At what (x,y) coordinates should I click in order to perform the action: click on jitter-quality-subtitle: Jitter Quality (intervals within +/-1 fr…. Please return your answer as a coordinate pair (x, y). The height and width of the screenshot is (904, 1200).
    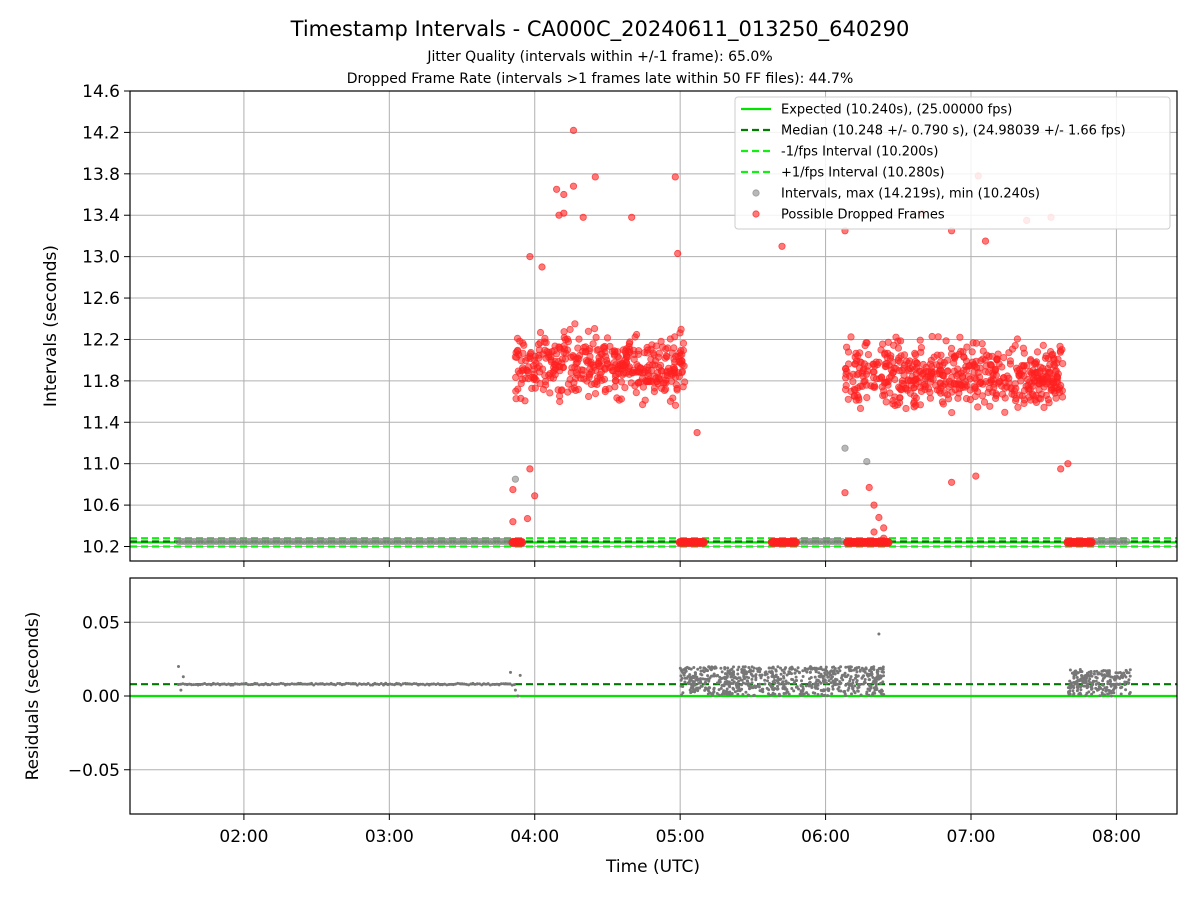
    Looking at the image, I should click on (599, 57).